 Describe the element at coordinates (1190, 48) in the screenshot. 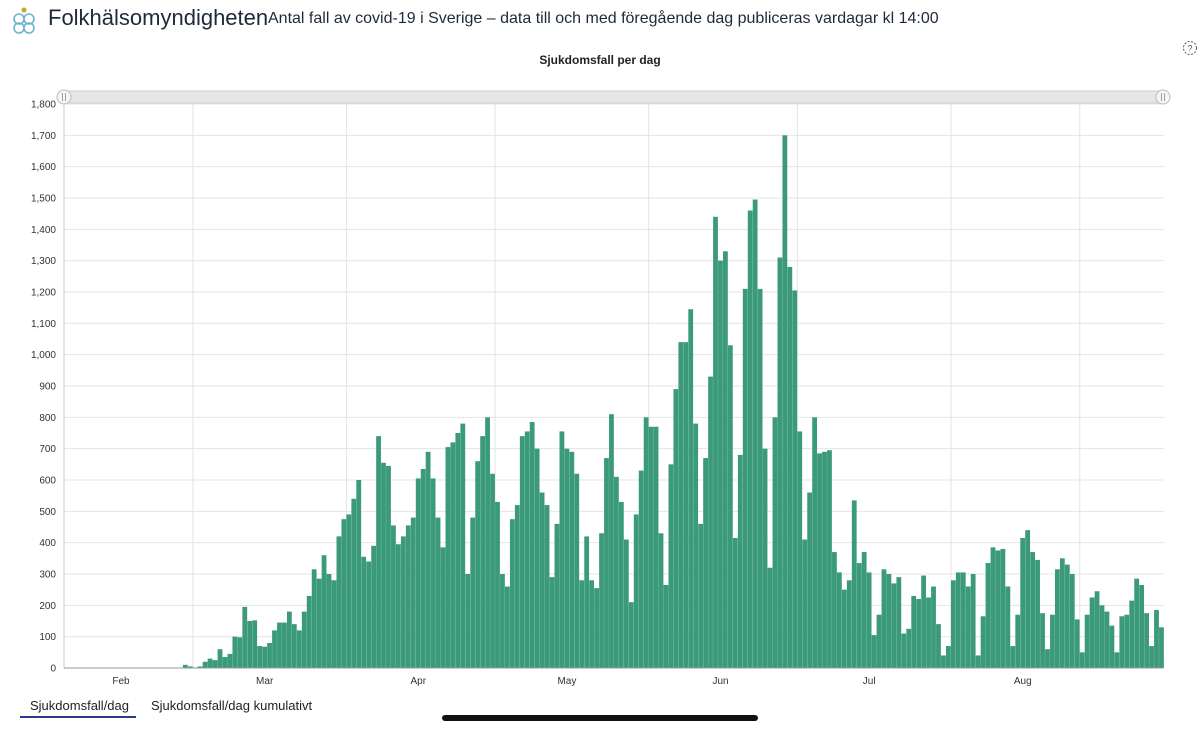

I see `help-icon: ?` at that location.